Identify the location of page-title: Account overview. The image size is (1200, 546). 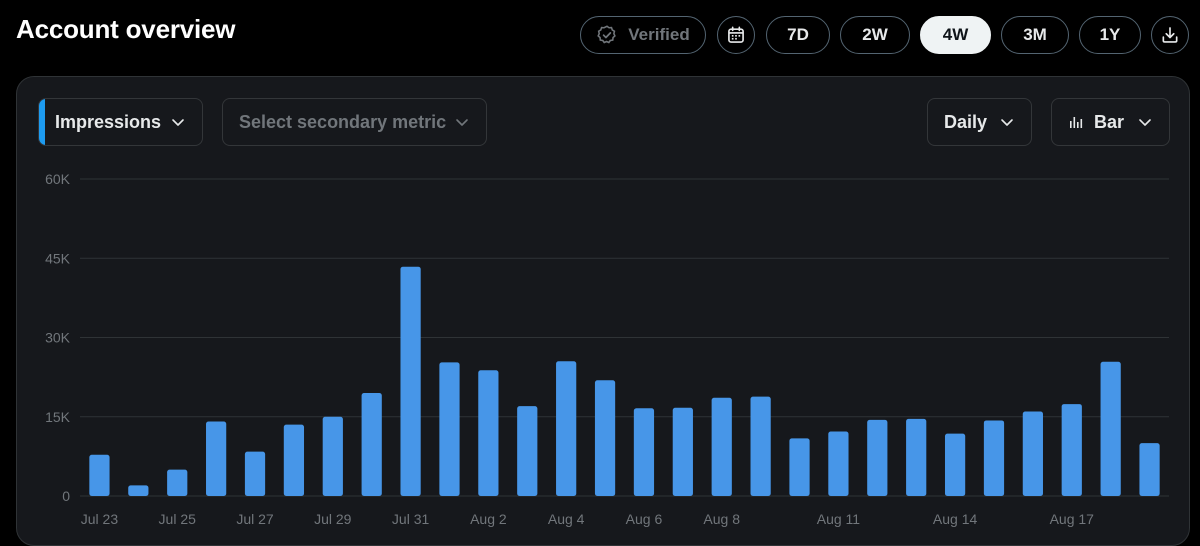
(126, 29).